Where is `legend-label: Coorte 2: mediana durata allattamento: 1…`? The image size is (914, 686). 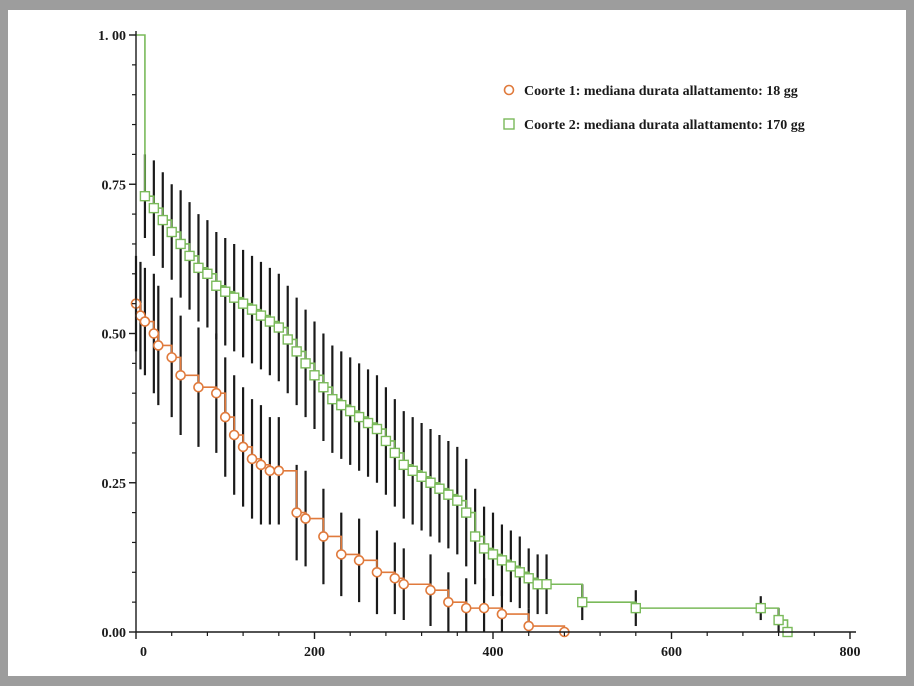 legend-label: Coorte 2: mediana durata allattamento: 1… is located at coordinates (664, 125).